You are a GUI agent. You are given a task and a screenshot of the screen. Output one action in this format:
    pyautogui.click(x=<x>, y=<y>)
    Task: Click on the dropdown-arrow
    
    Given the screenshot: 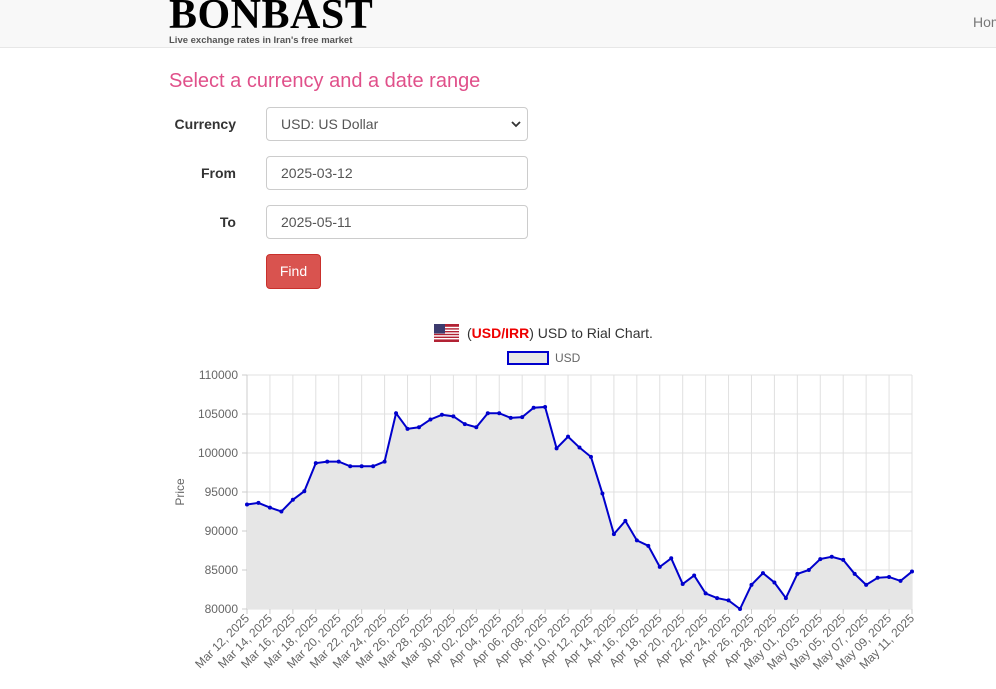 What is the action you would take?
    pyautogui.click(x=516, y=124)
    